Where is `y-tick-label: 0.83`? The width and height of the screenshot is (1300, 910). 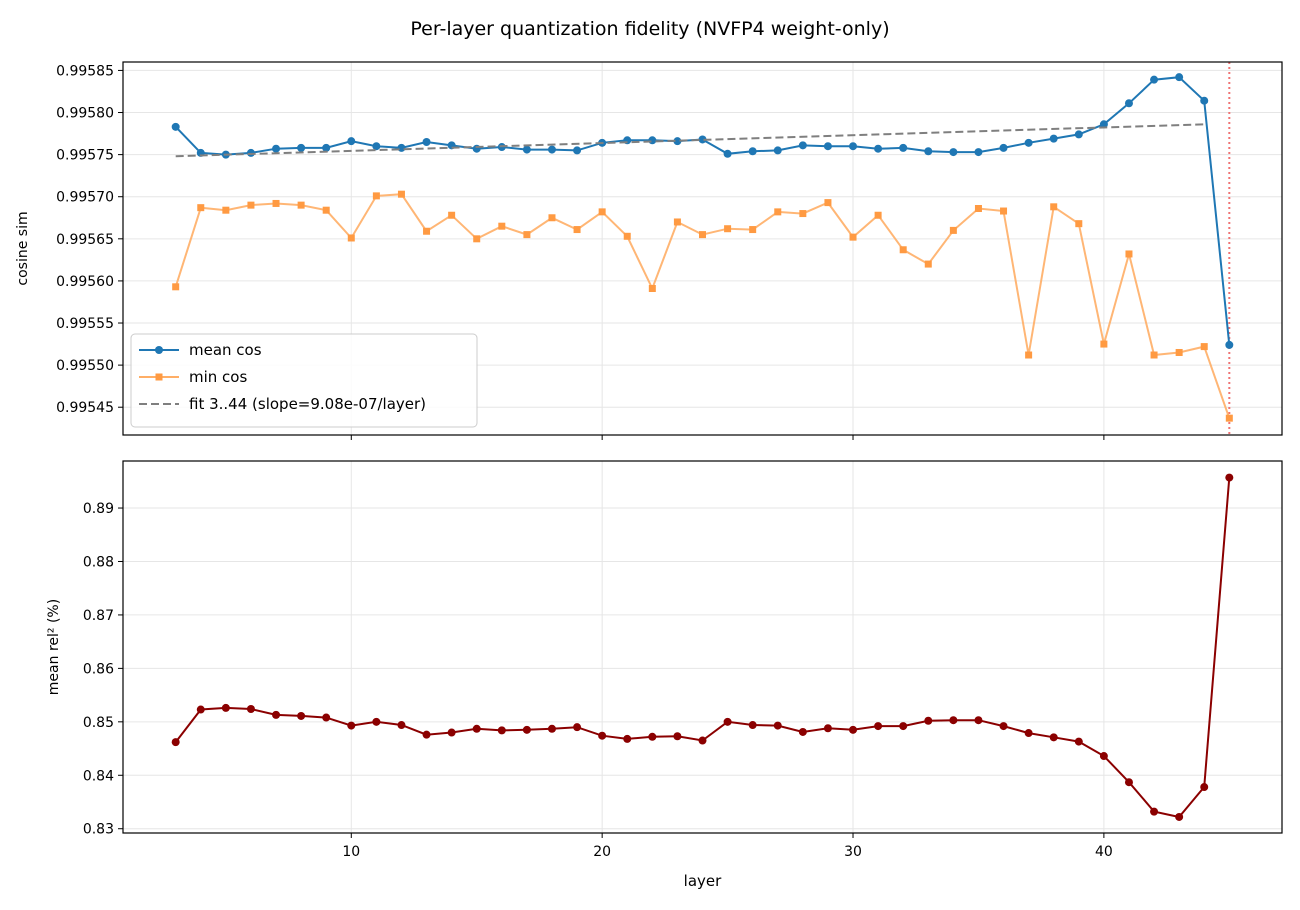
y-tick-label: 0.83 is located at coordinates (98, 830).